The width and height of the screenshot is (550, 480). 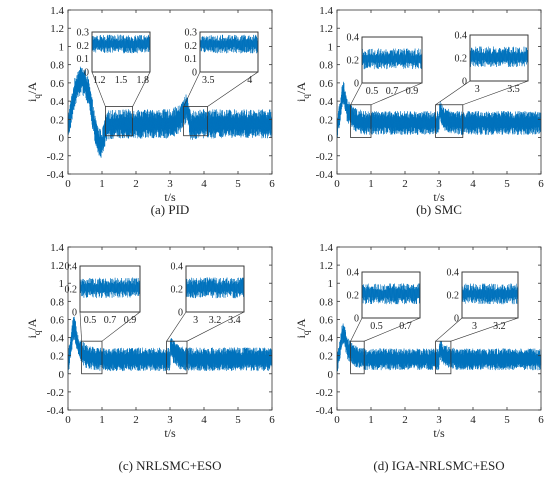 What do you see at coordinates (439, 209) in the screenshot?
I see `panel-caption: (b) SMC` at bounding box center [439, 209].